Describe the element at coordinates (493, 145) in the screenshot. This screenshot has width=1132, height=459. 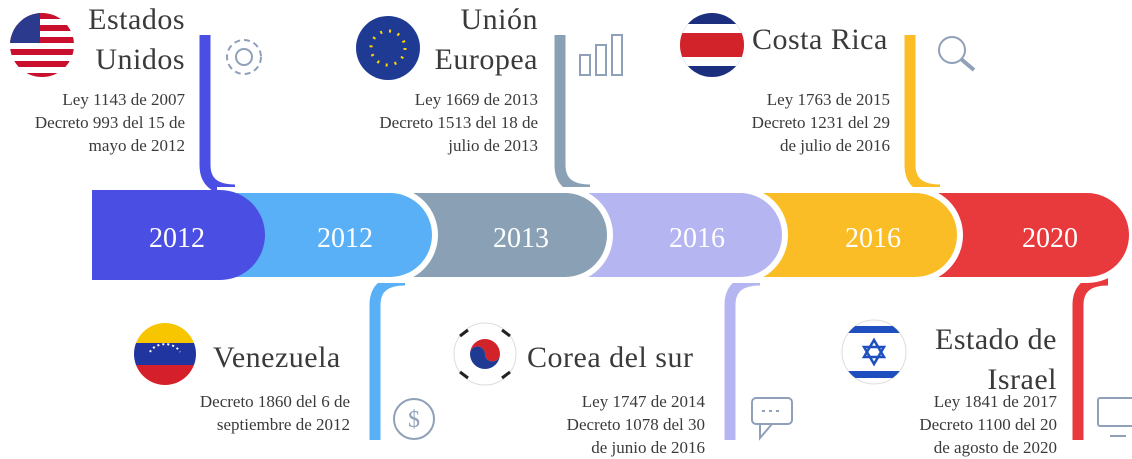
I see `detail-line: julio de 2013` at that location.